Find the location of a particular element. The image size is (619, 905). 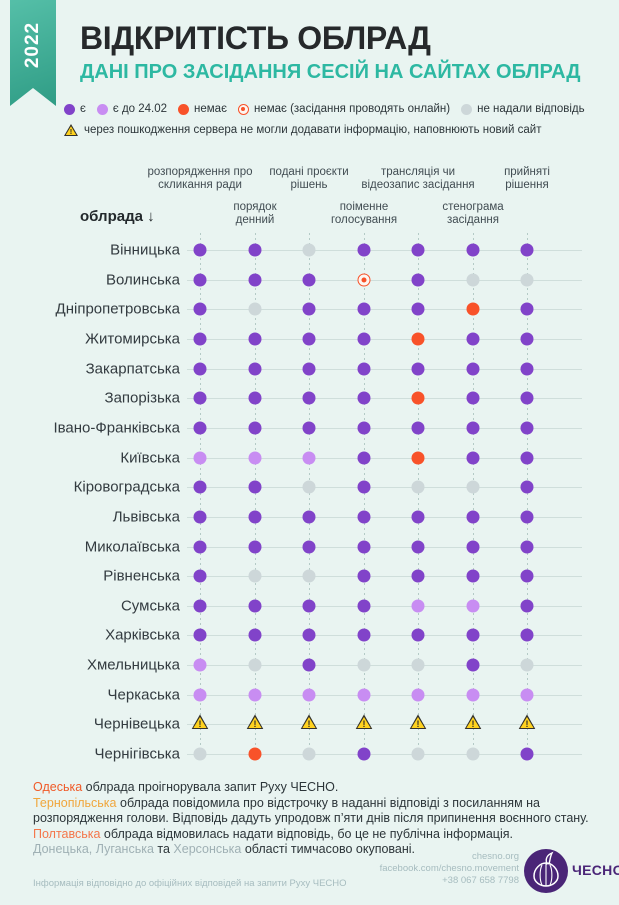

row-label: Львівська is located at coordinates (146, 517).